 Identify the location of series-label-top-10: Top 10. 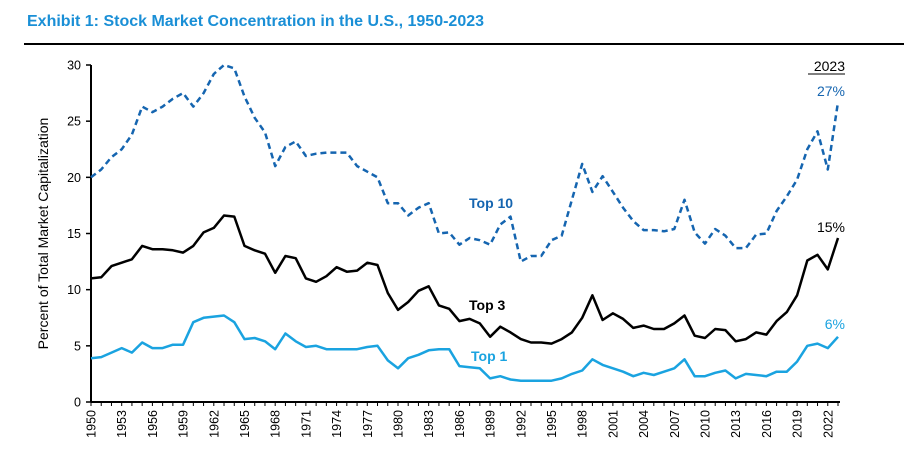
(491, 203).